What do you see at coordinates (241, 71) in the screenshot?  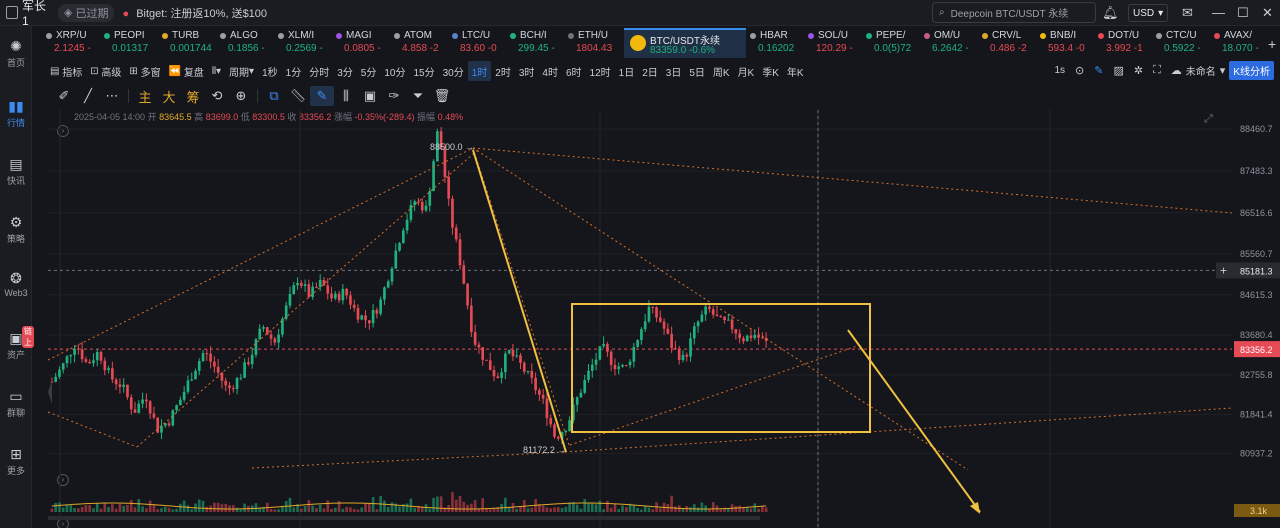 I see `period-button: 周期 ▾` at bounding box center [241, 71].